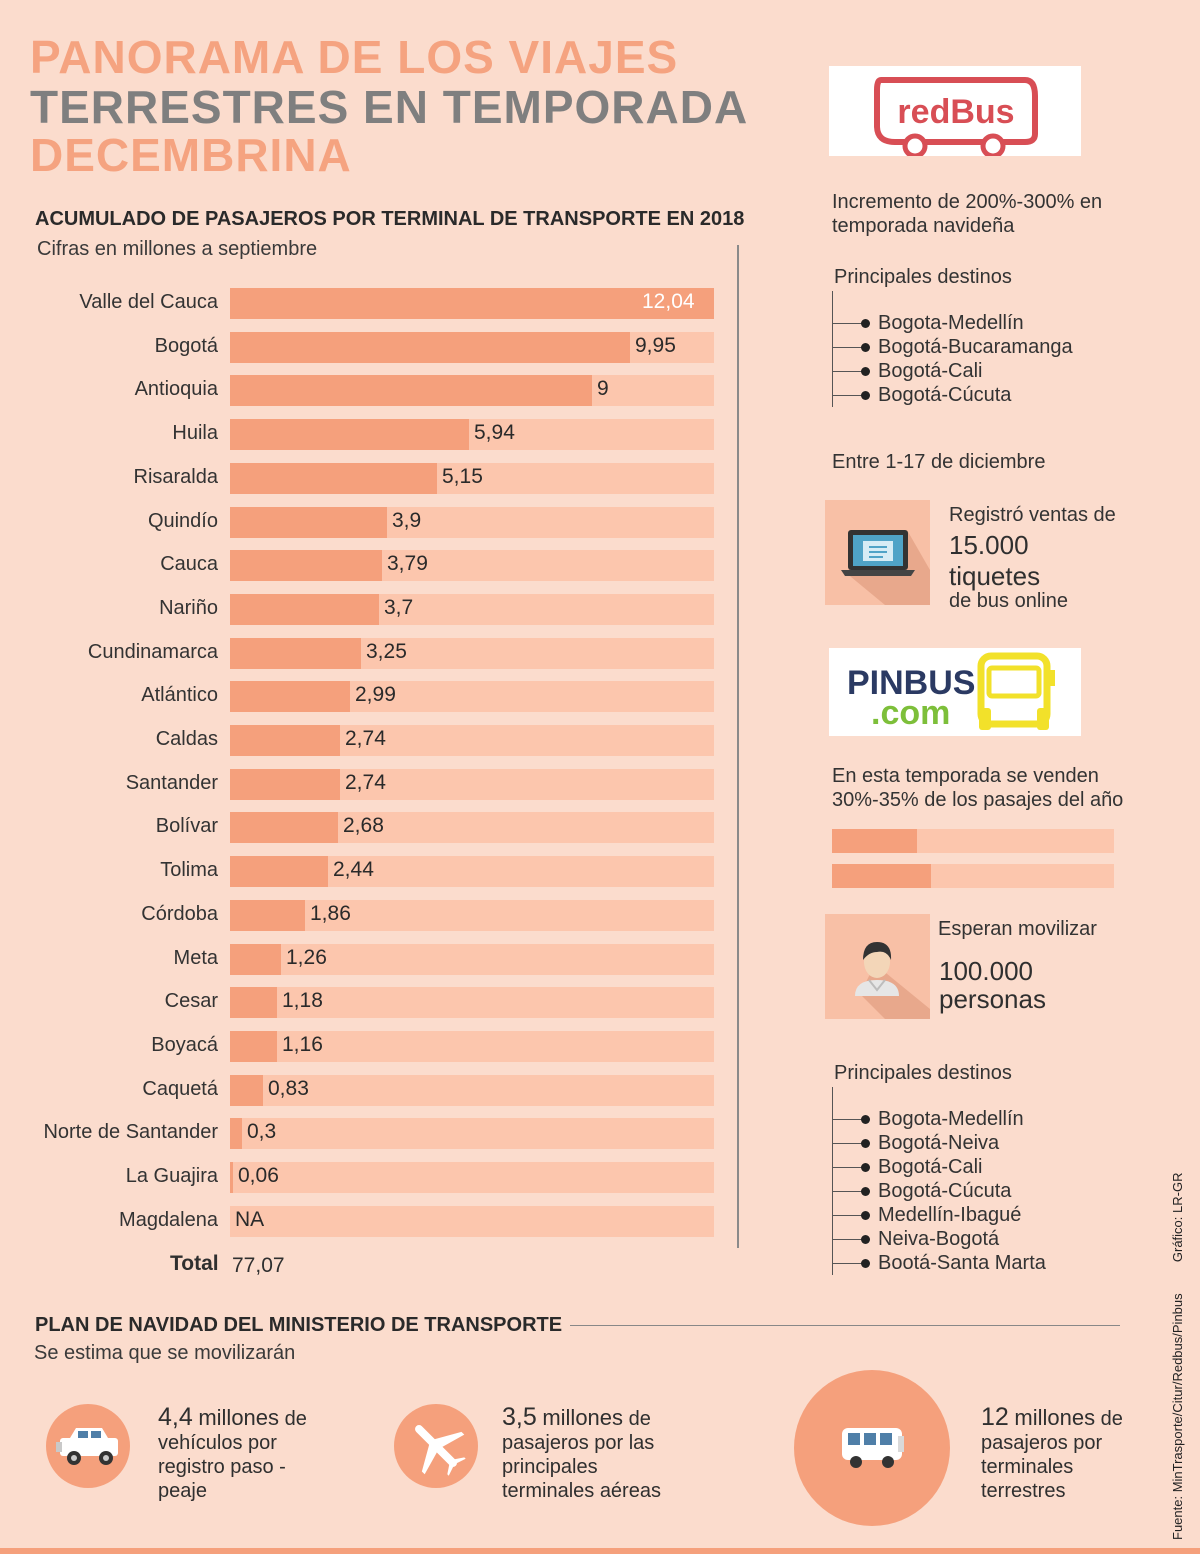 The height and width of the screenshot is (1554, 1200). I want to click on title-line-3: DECEMBRINA, so click(191, 155).